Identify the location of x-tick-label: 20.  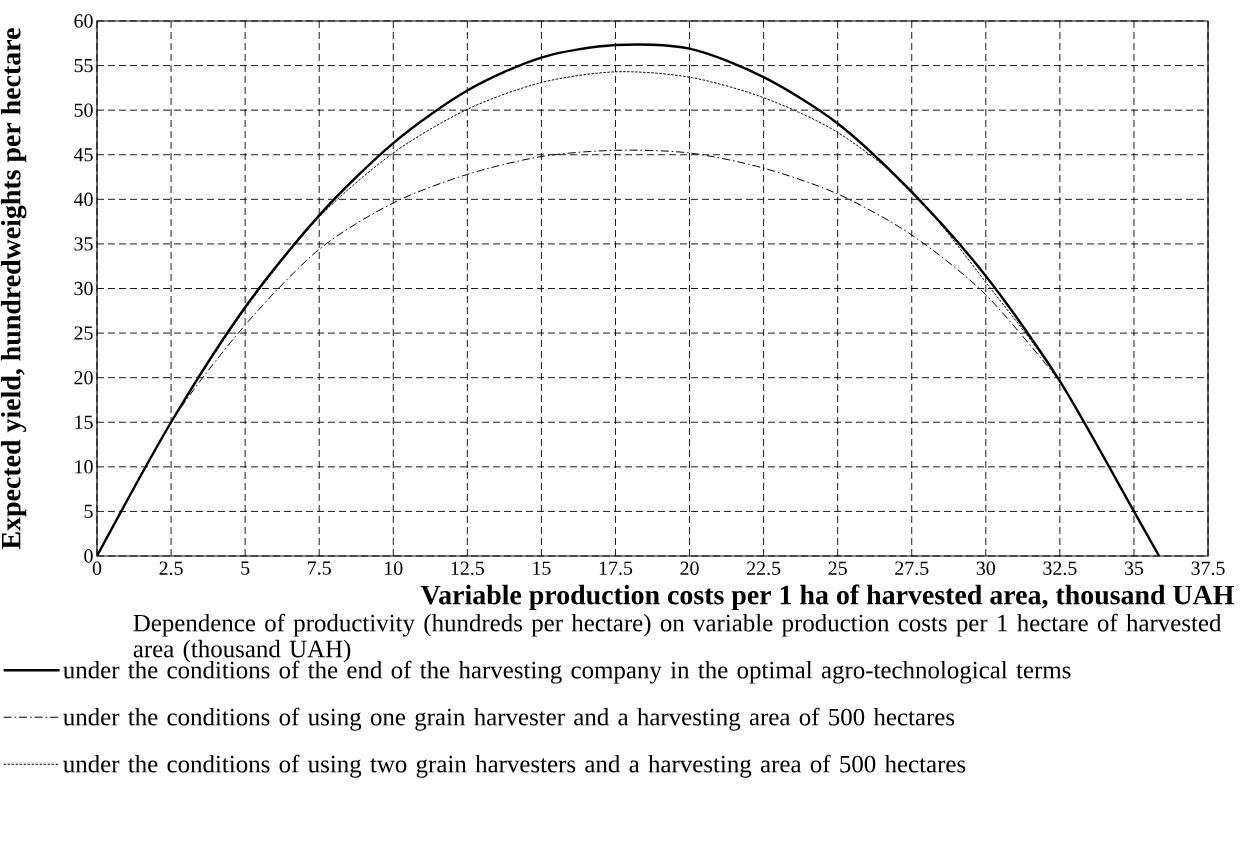
(689, 568).